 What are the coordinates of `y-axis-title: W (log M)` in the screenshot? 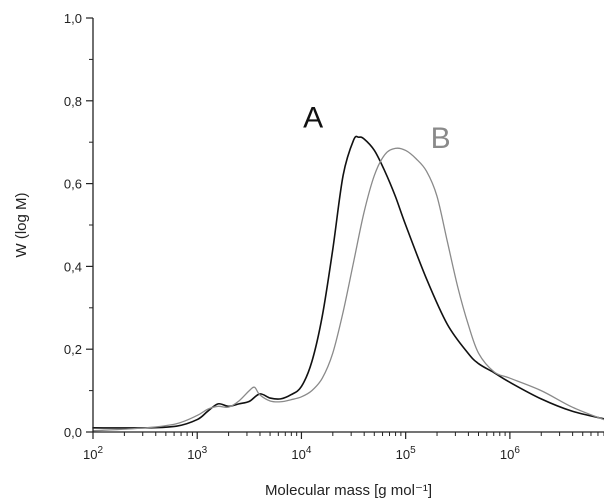 It's located at (21, 225).